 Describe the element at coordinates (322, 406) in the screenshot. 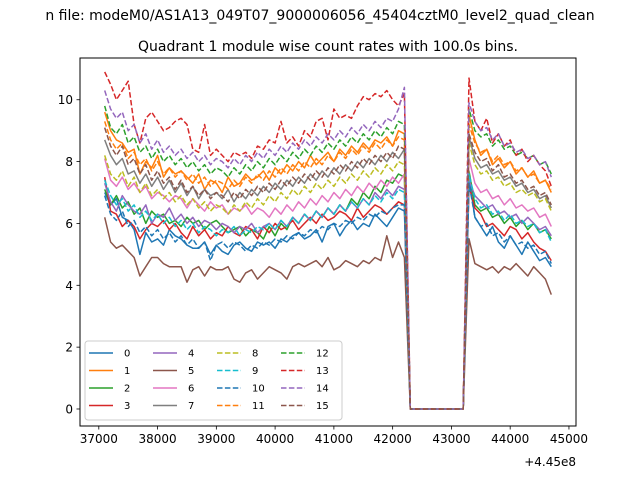

I see `legend-label-15: 15` at that location.